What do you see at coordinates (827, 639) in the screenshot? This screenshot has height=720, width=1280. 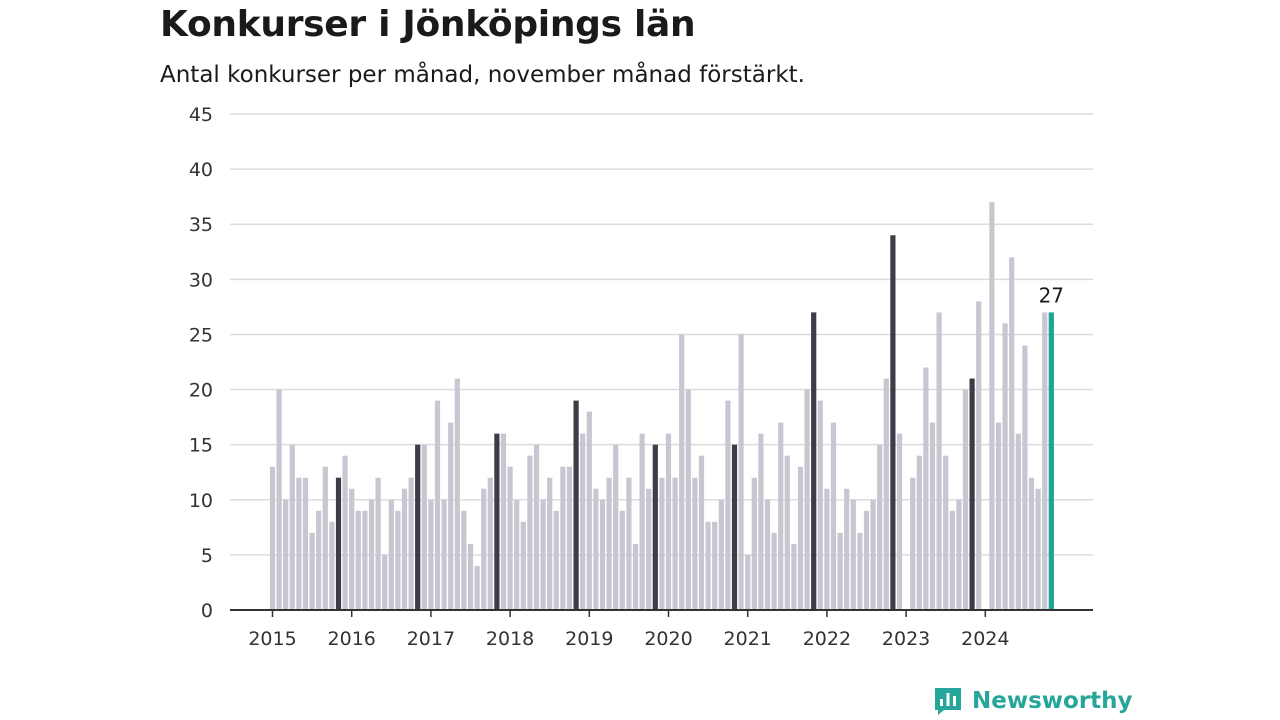 I see `x-tick-label: 2022` at bounding box center [827, 639].